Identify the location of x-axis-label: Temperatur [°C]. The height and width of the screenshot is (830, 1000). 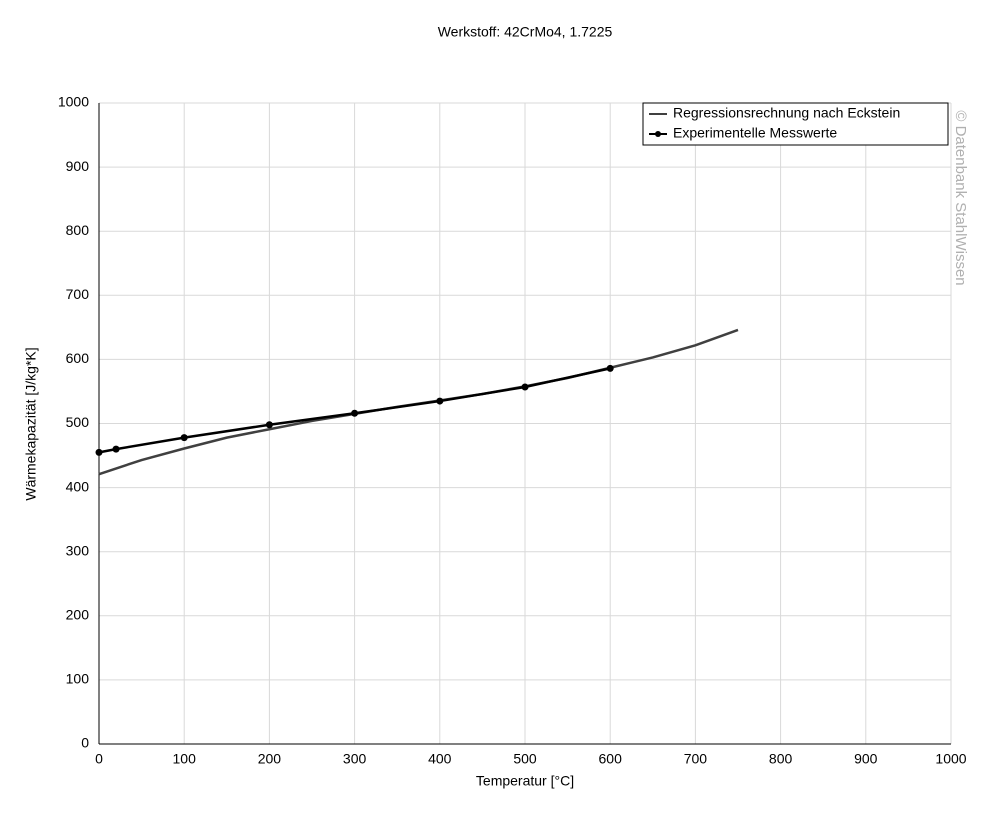
(525, 781).